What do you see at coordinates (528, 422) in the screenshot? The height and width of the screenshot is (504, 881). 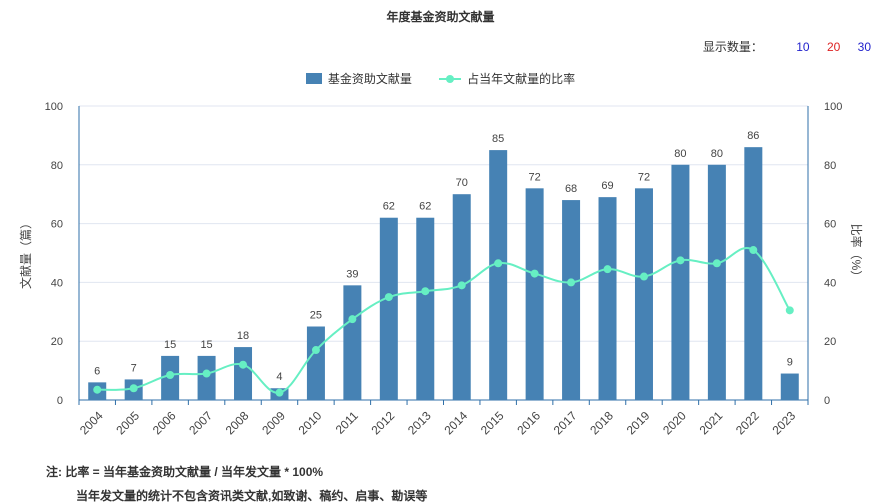 I see `x-tick-label: 2016` at bounding box center [528, 422].